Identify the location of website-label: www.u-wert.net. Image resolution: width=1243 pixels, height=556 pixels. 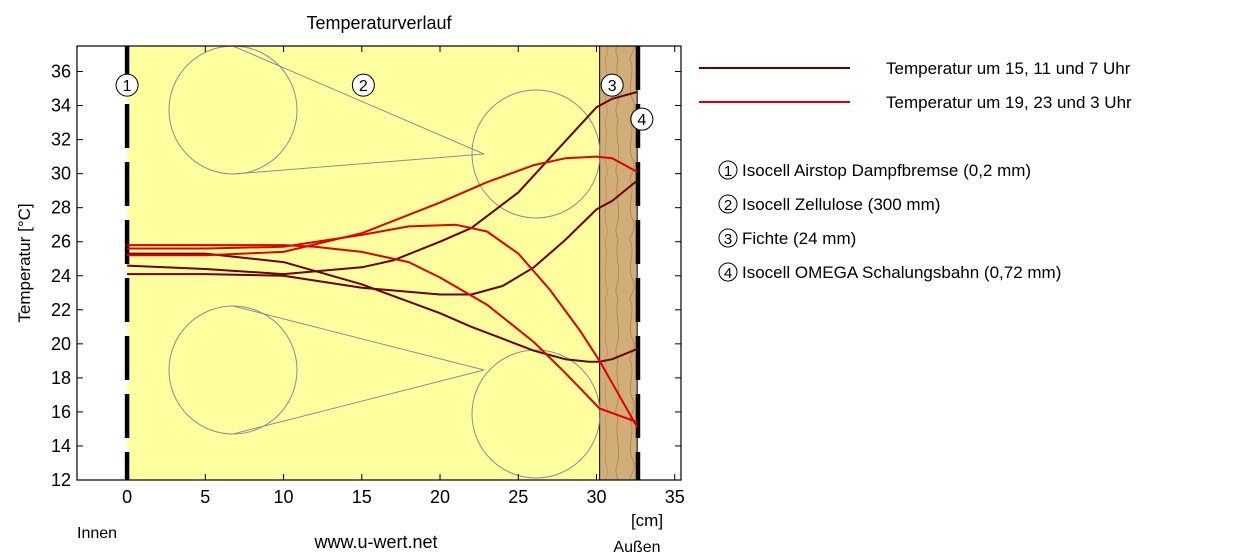
(375, 542).